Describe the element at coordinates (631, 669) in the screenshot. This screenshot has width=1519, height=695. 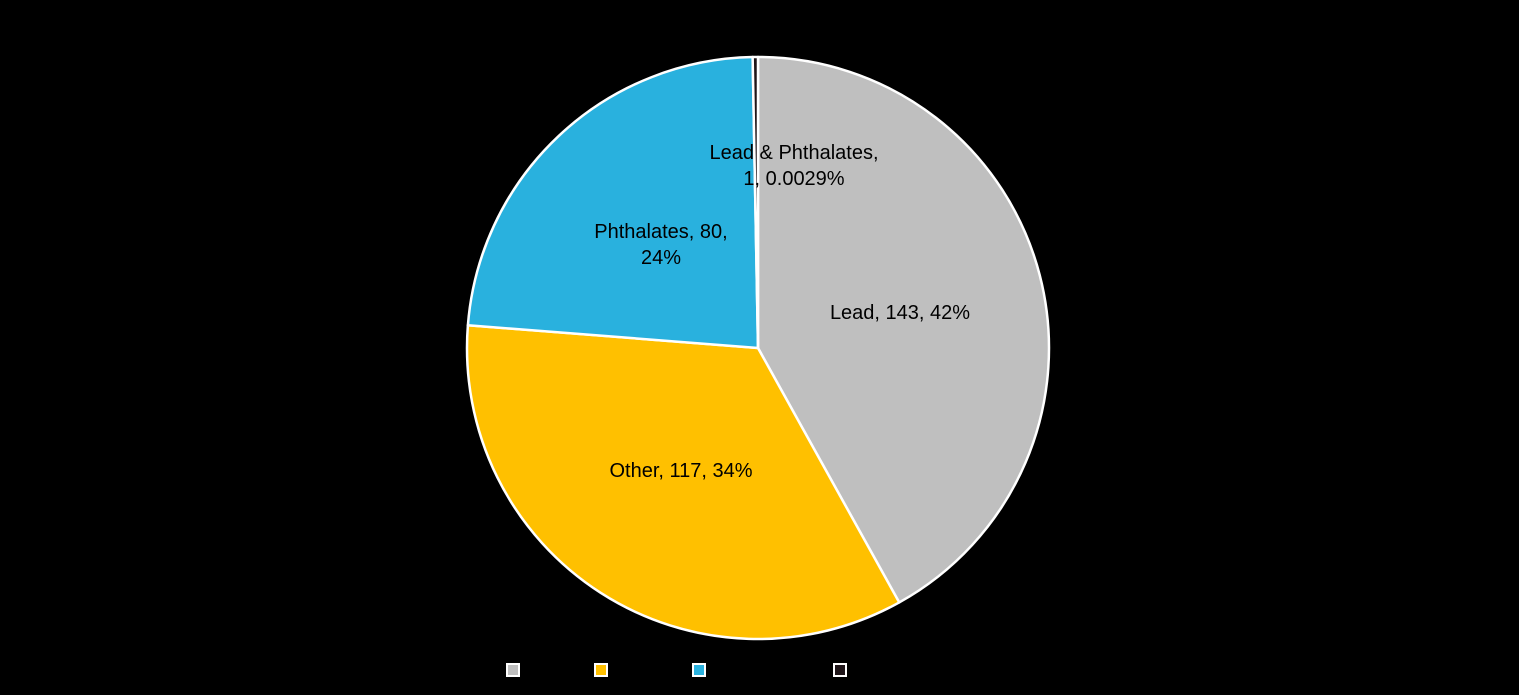
I see `legend-label-other: Other` at that location.